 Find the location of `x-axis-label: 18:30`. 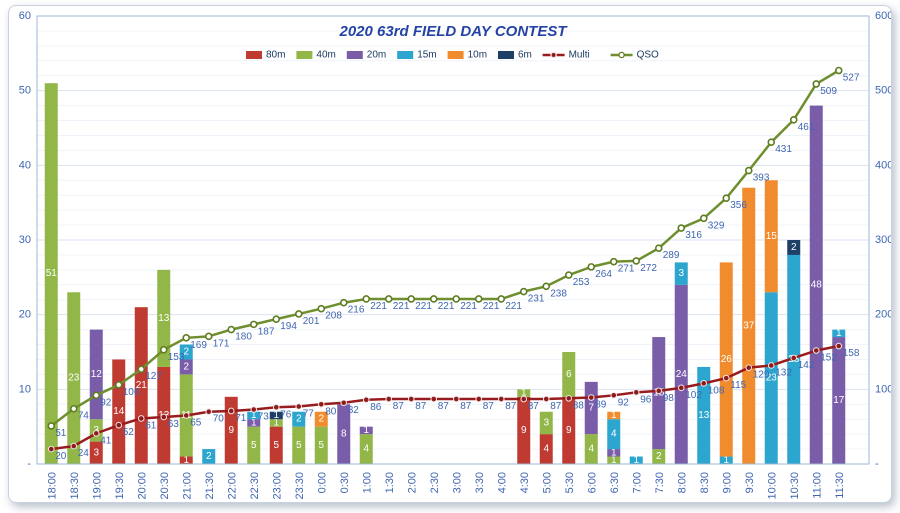

x-axis-label: 18:30 is located at coordinates (75, 486).